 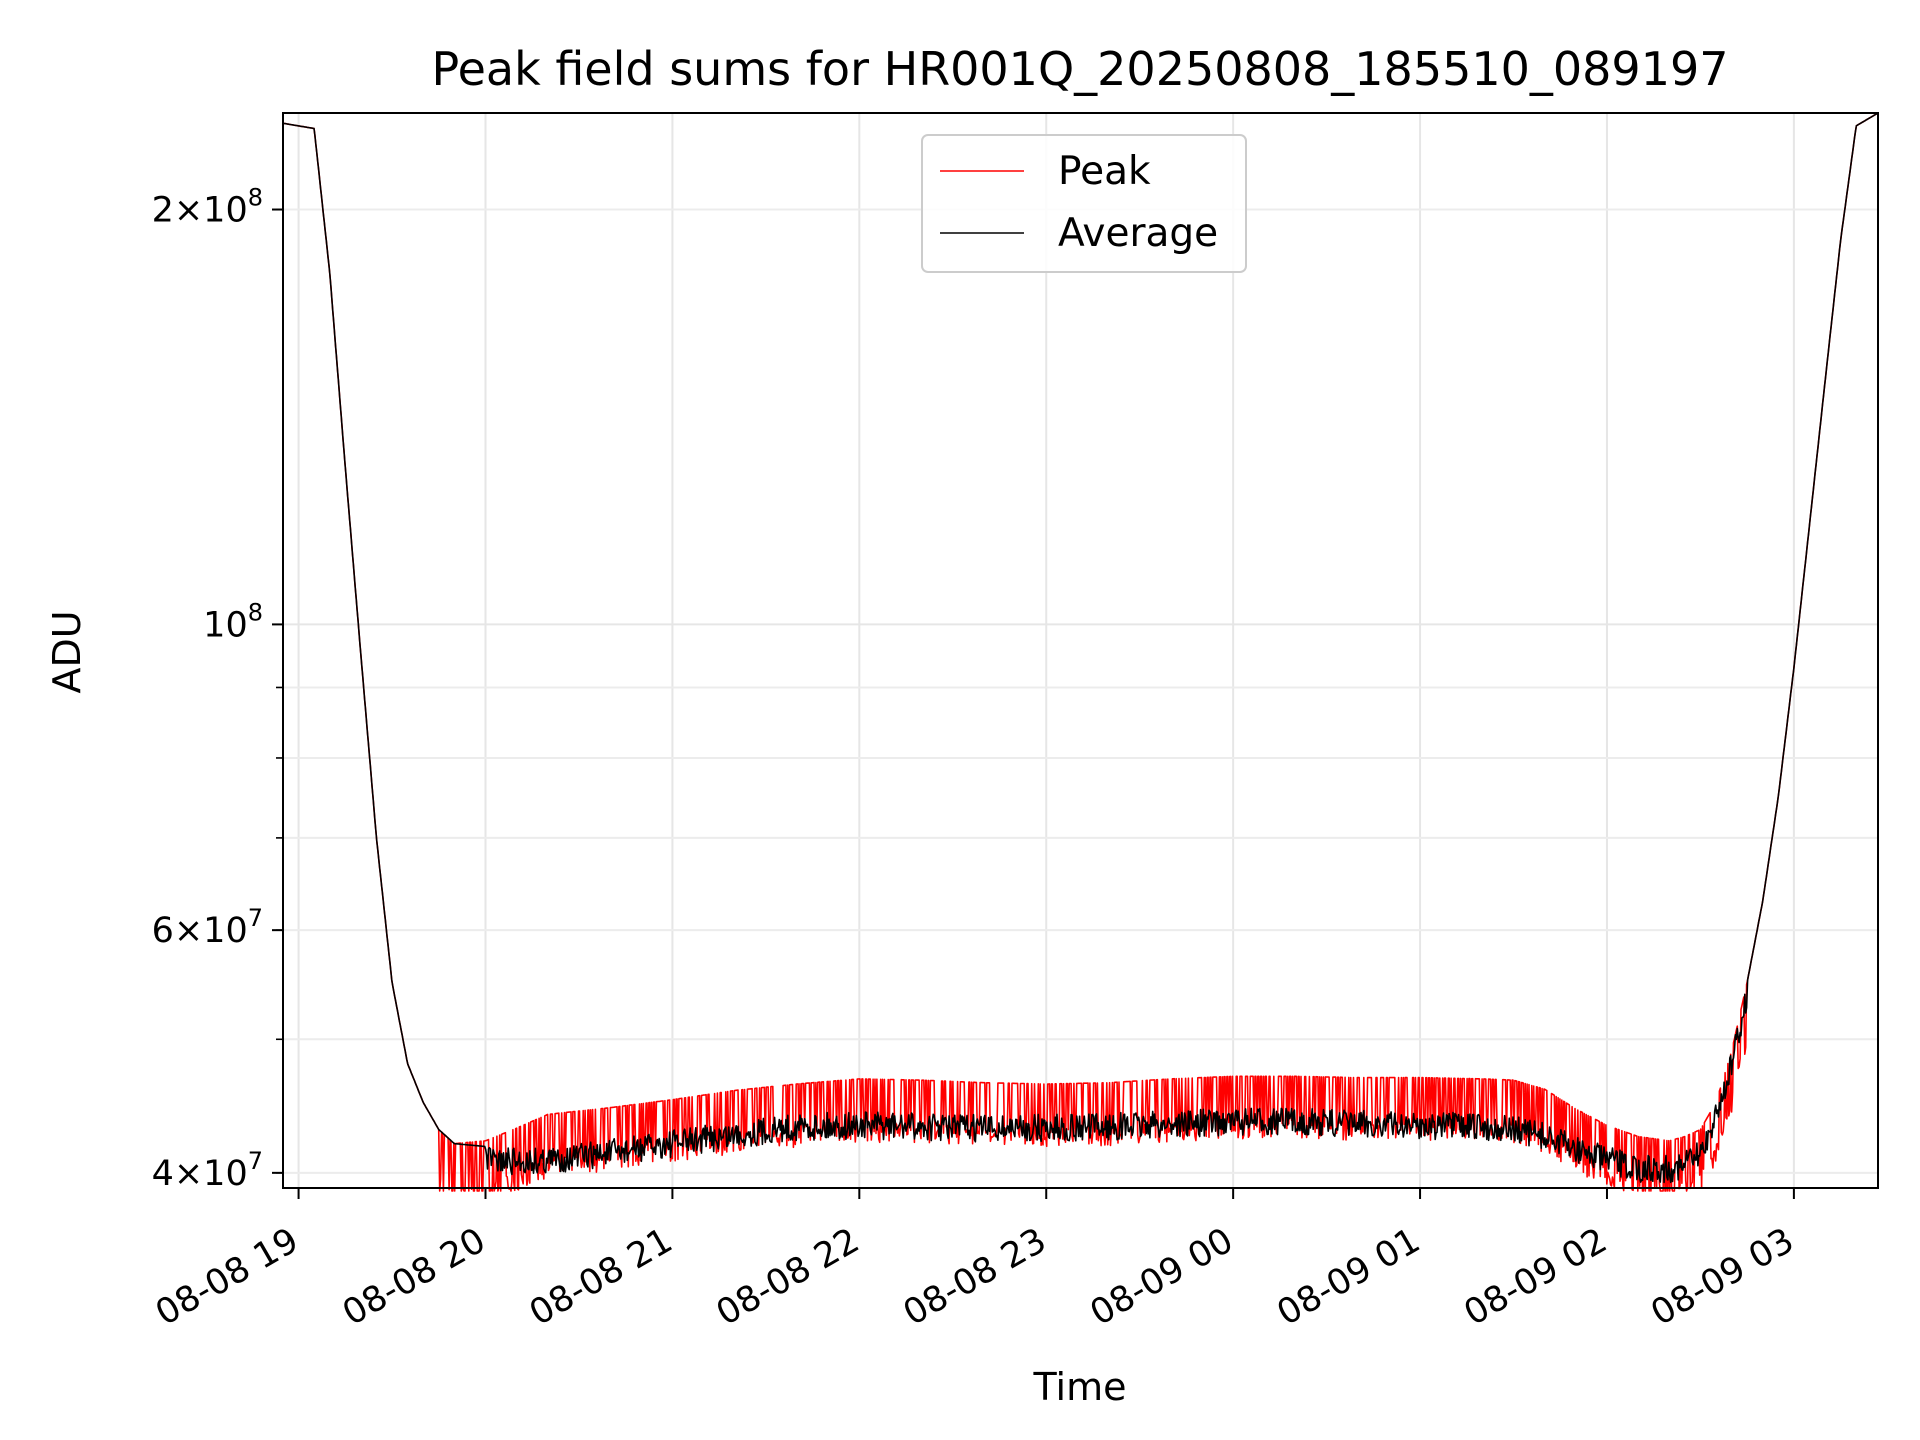 I want to click on y-axis-ticks: 2×108 108 6×107 4×107, so click(x=217, y=689).